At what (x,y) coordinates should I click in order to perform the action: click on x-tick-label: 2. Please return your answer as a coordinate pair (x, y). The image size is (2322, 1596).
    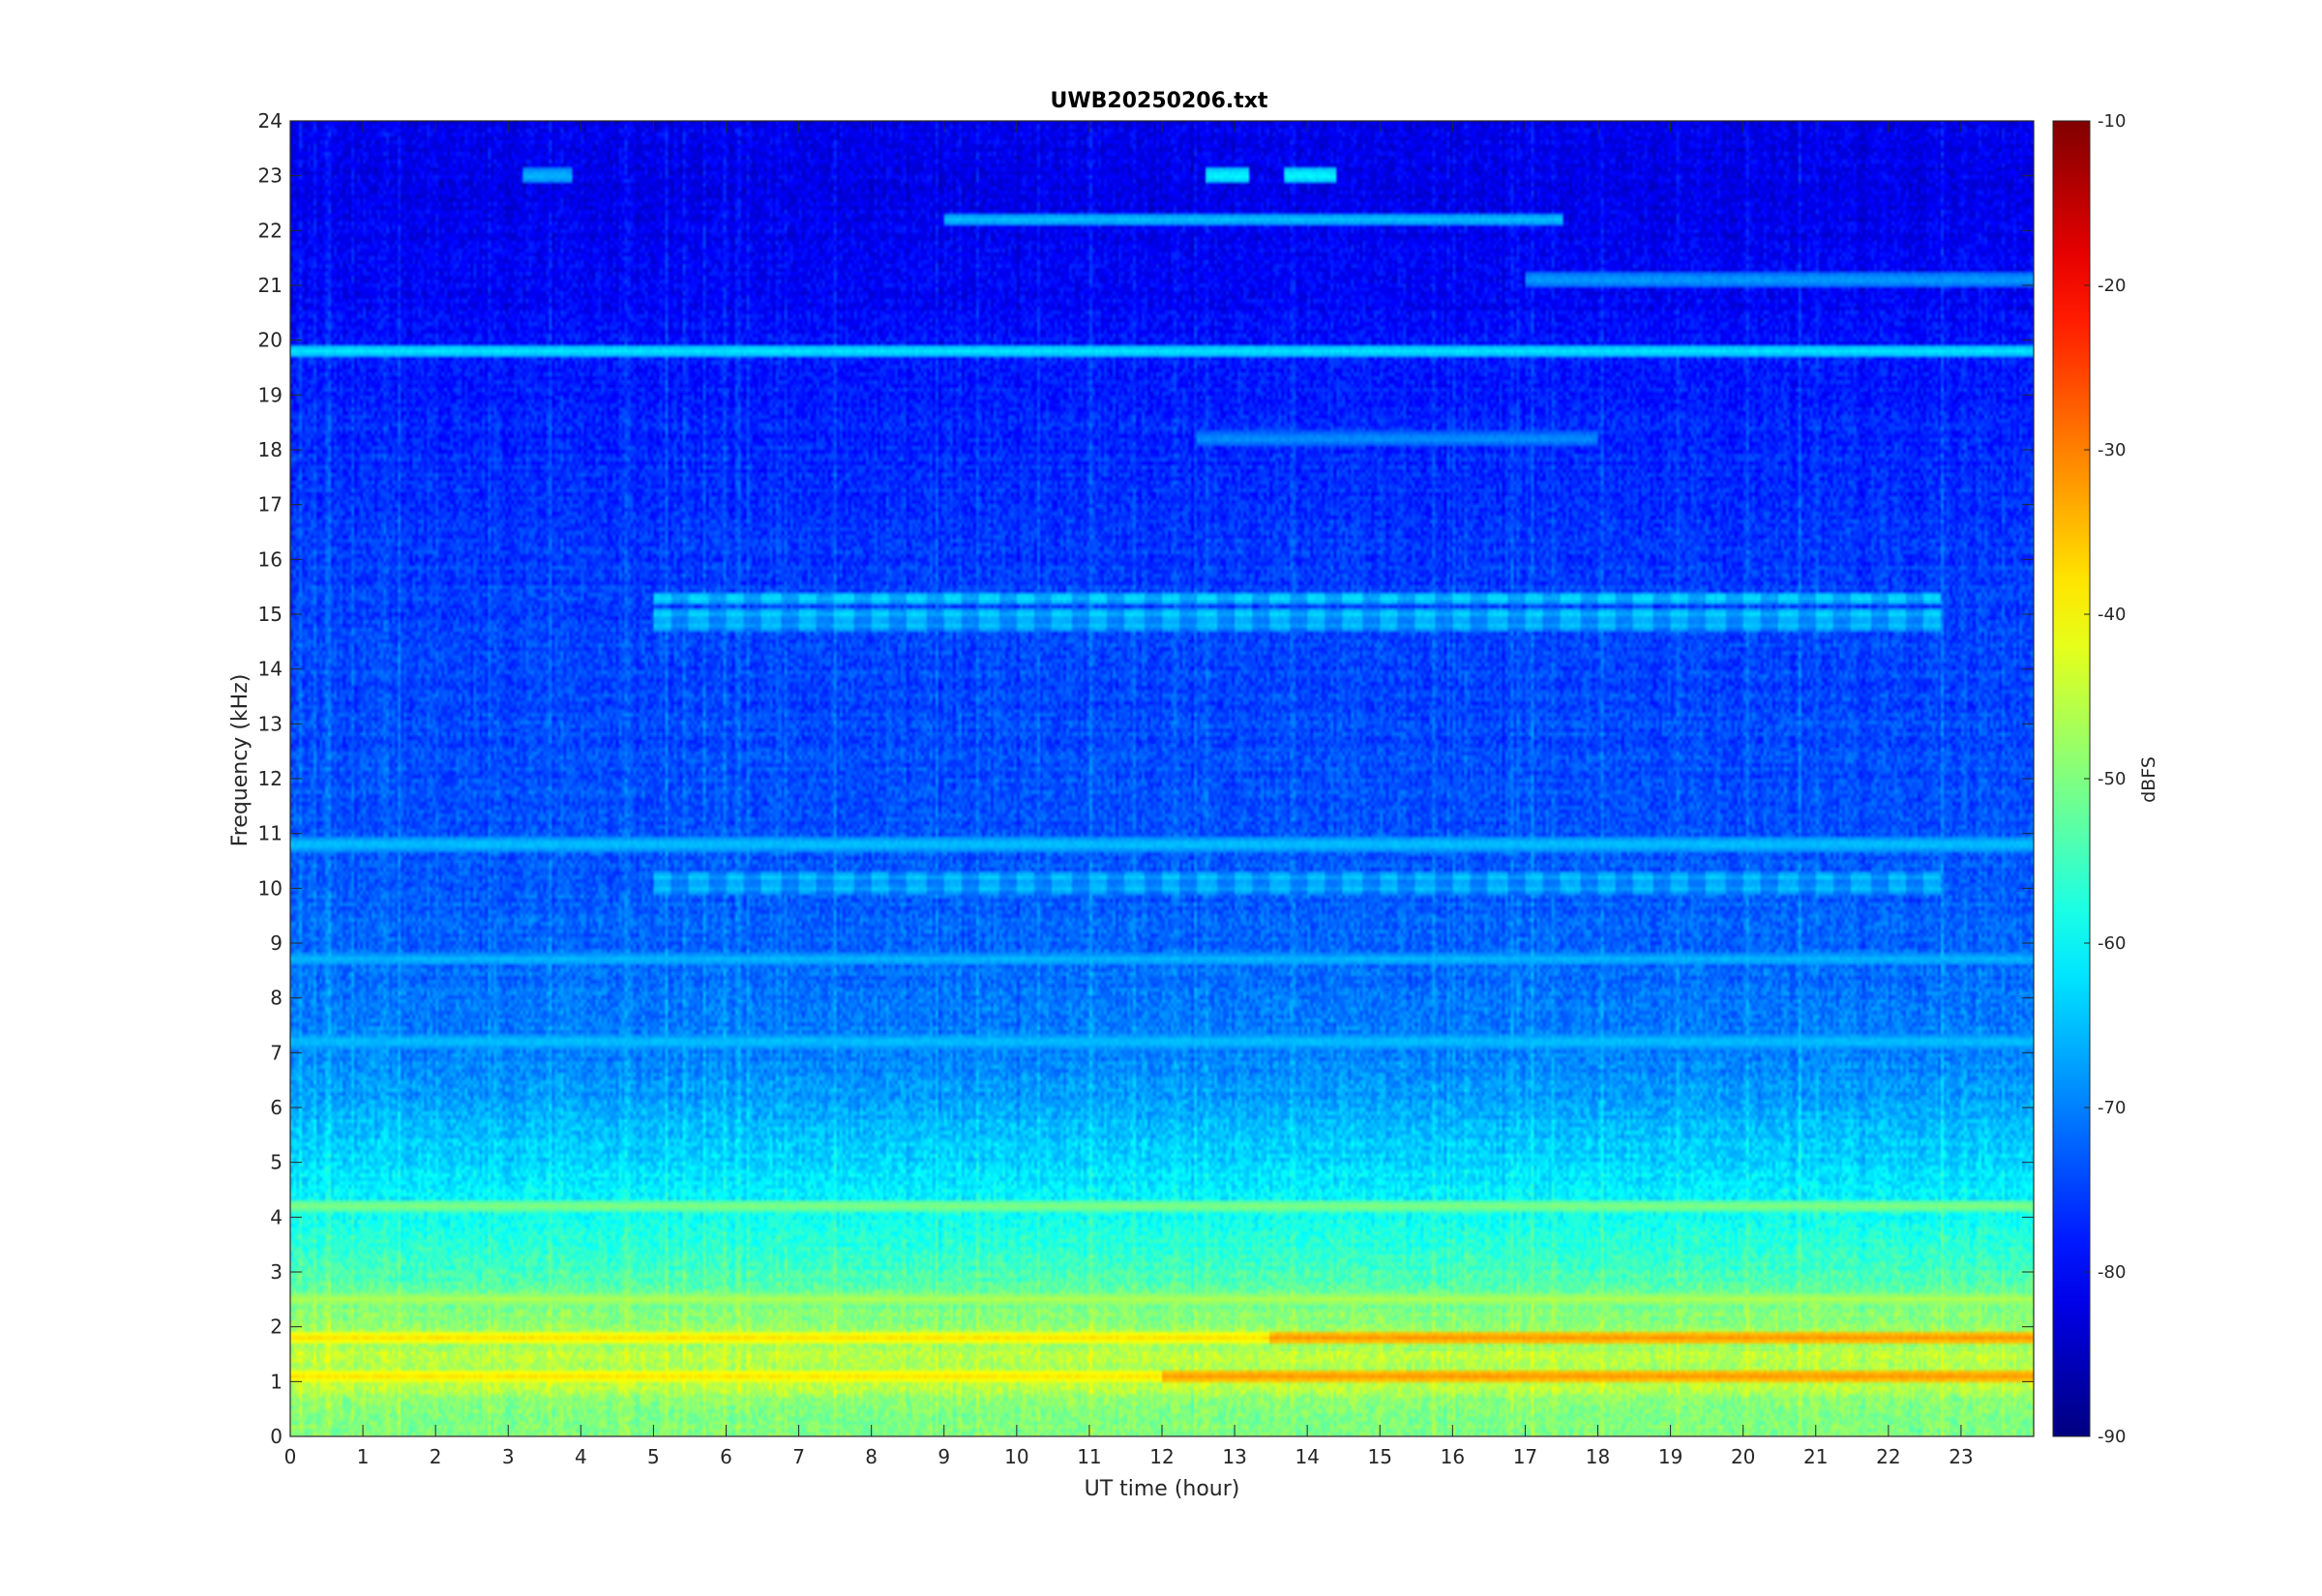
    Looking at the image, I should click on (436, 1456).